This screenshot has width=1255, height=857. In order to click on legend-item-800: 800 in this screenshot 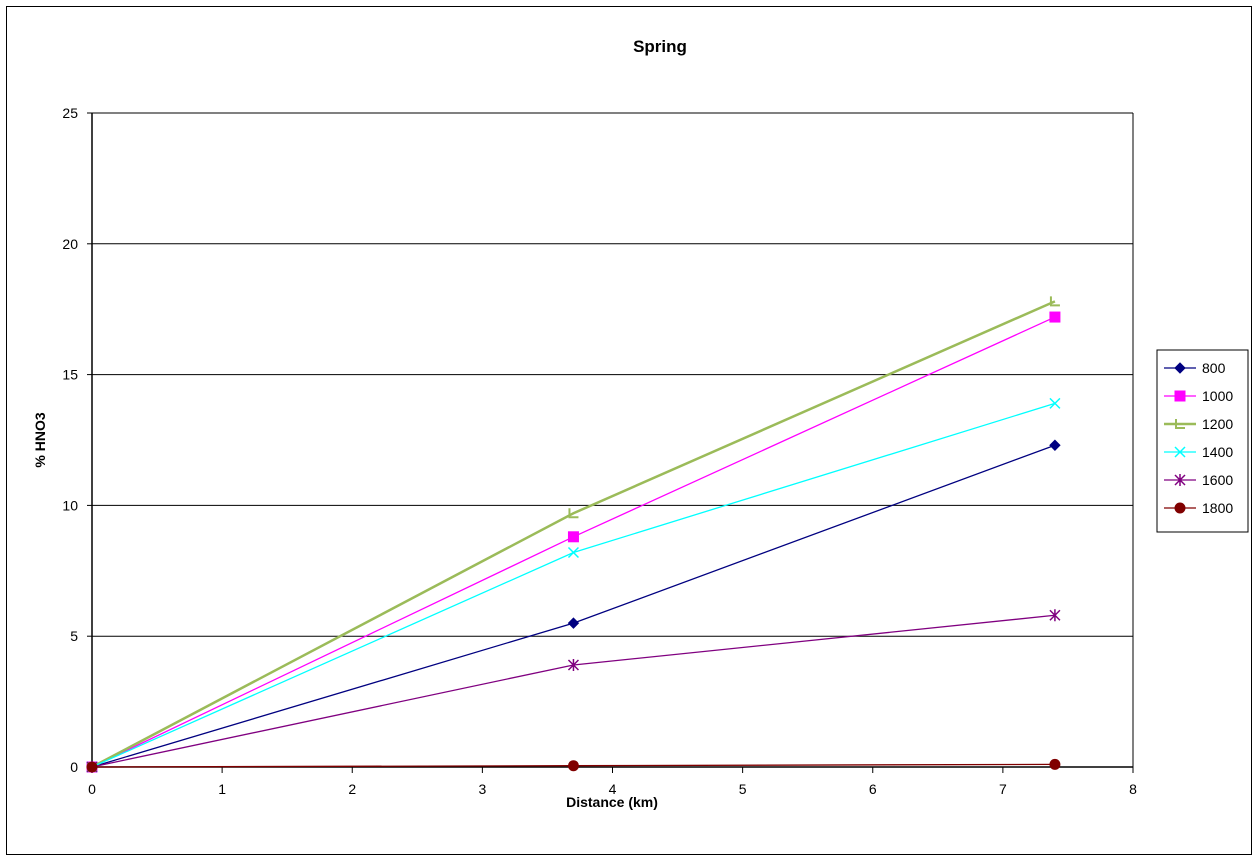, I will do `click(1195, 368)`.